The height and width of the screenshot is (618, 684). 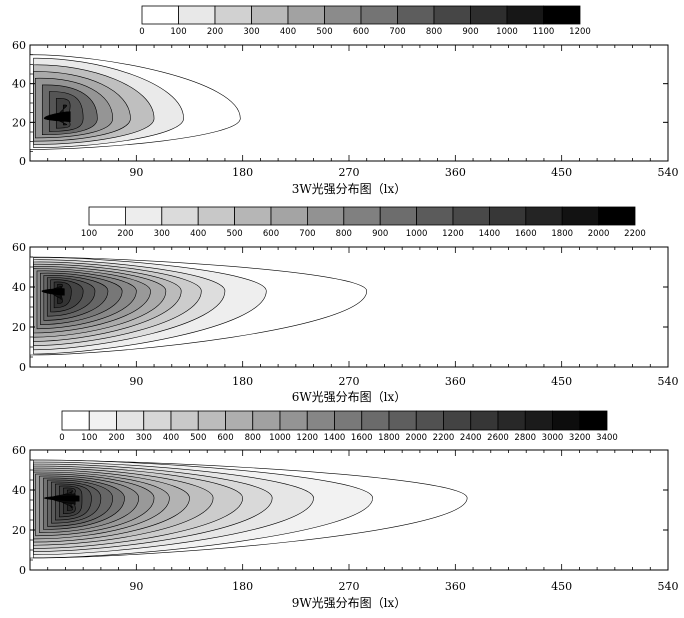 I want to click on colorbar-tick-label: 3400, so click(x=607, y=438).